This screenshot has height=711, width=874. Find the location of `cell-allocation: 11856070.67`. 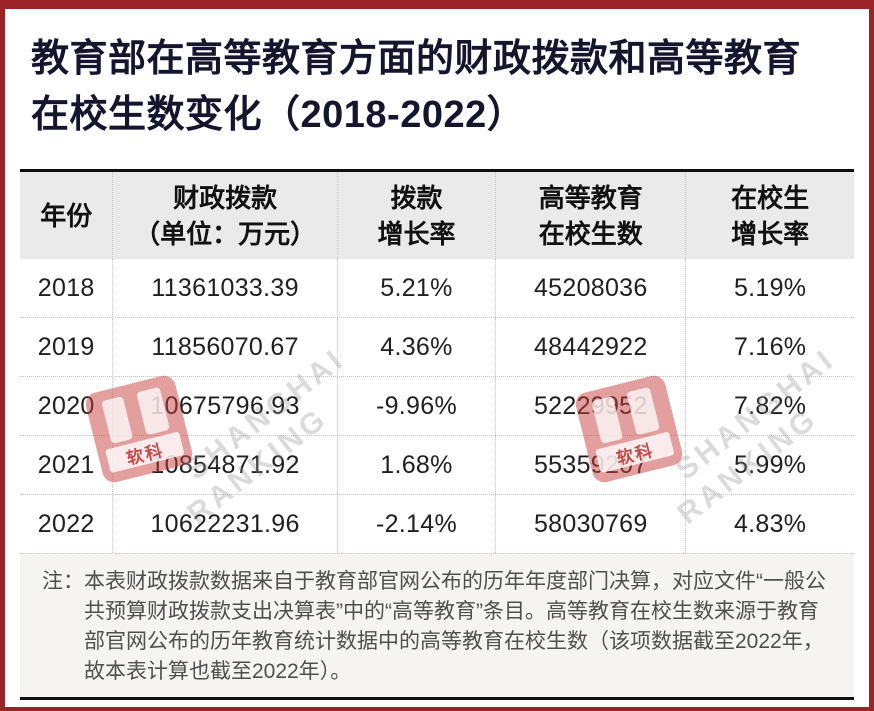

cell-allocation: 11856070.67 is located at coordinates (225, 347).